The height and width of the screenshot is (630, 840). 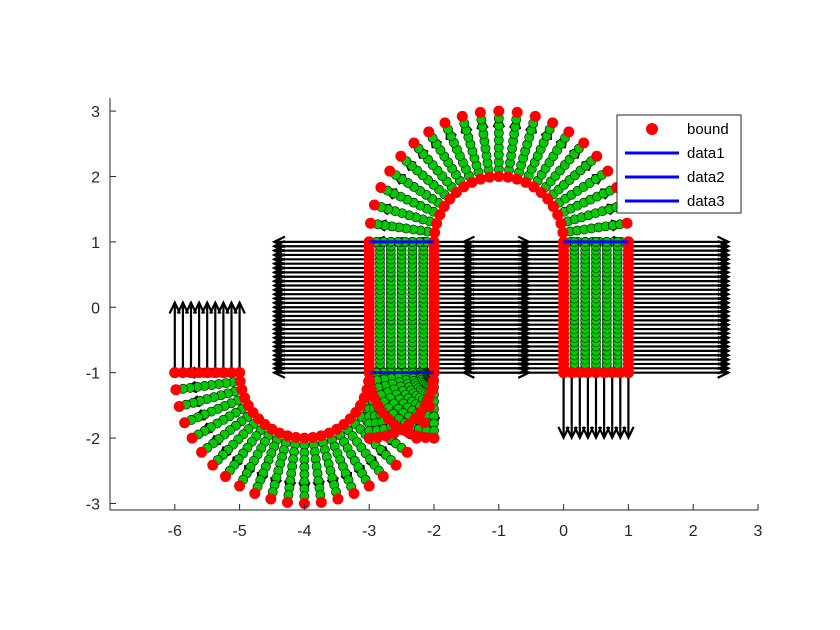 What do you see at coordinates (95, 243) in the screenshot?
I see `y-tick-label: 1` at bounding box center [95, 243].